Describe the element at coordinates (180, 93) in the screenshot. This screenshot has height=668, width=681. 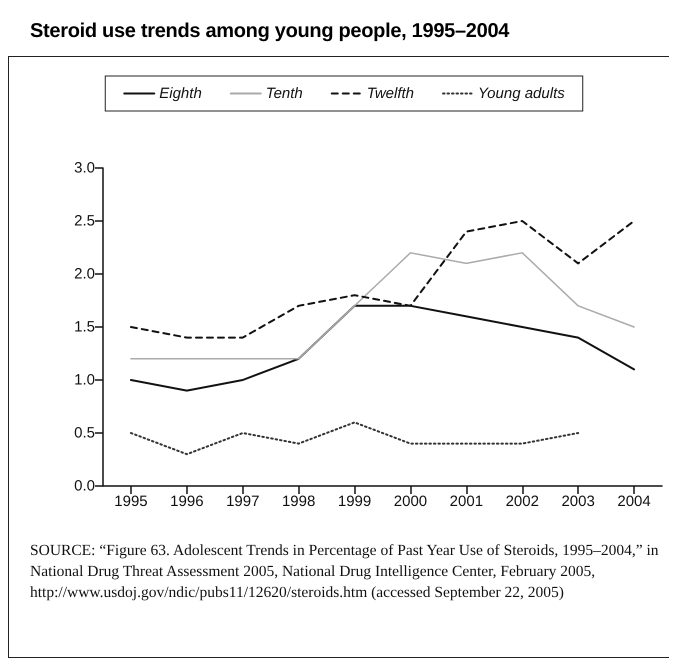
I see `legend-label: Eighth` at that location.